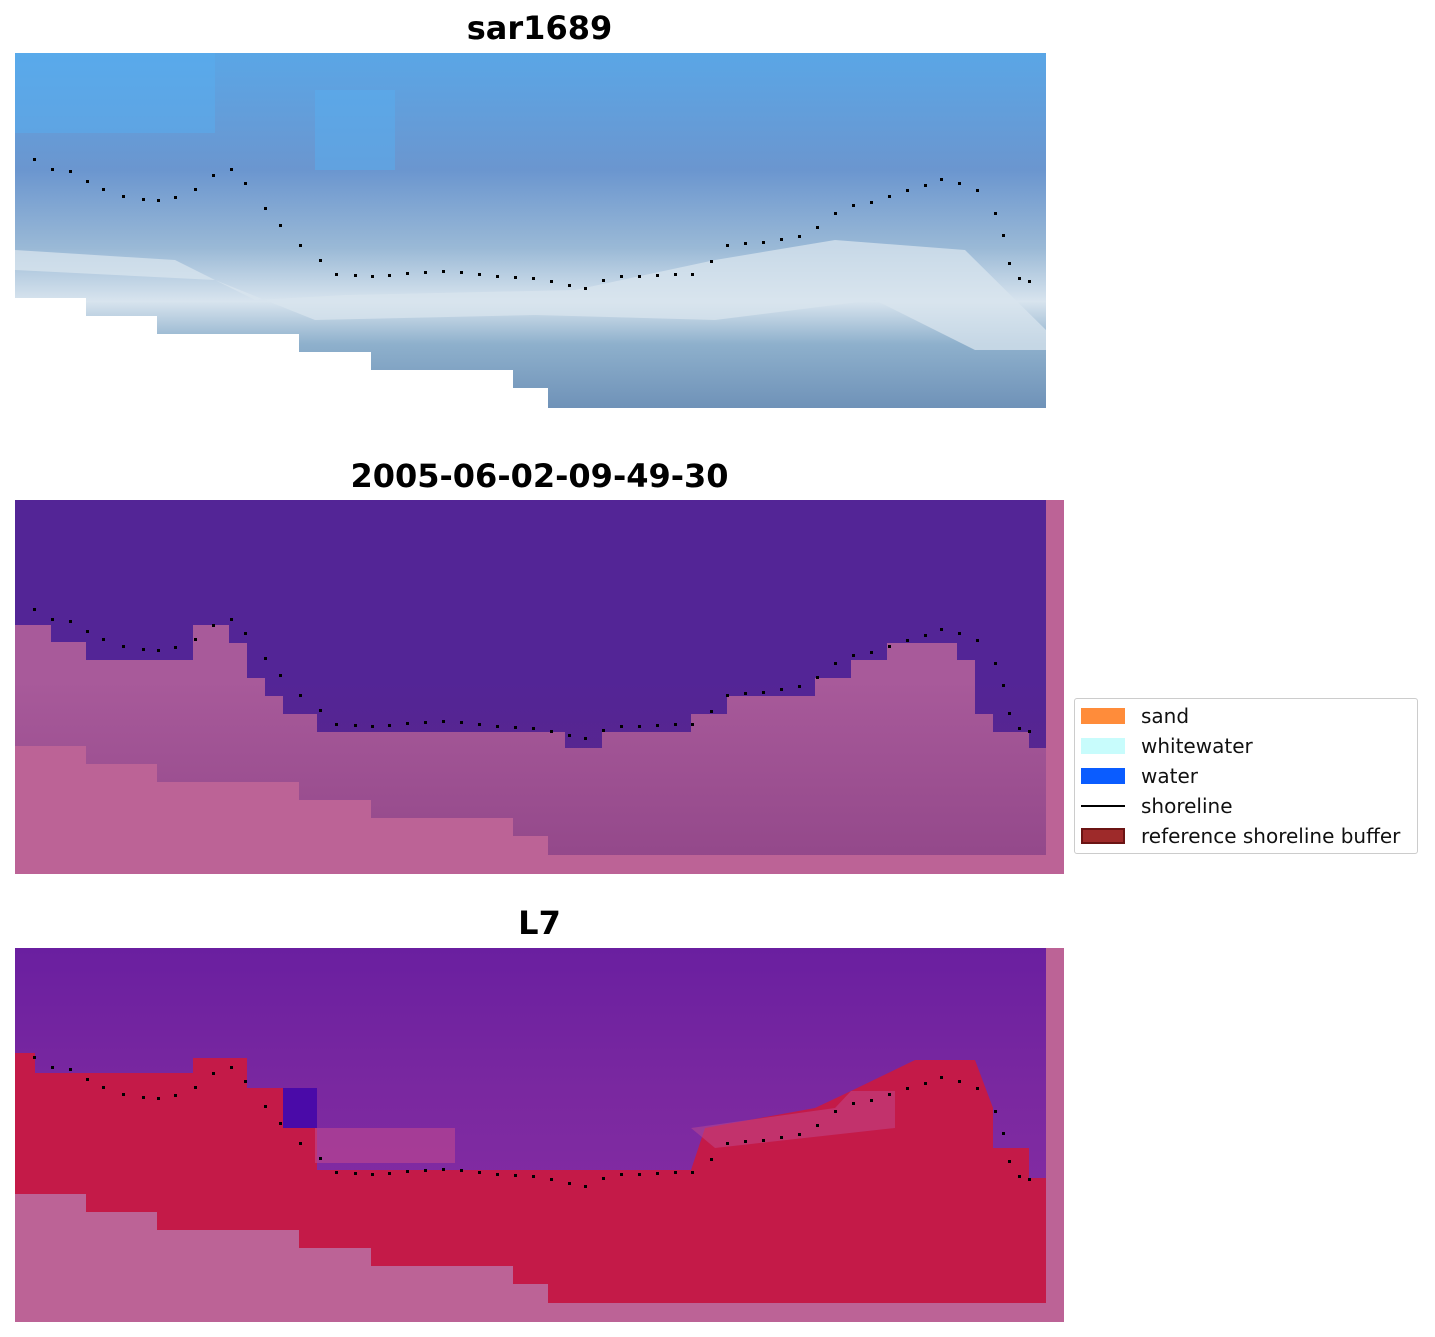 This screenshot has width=1435, height=1337. Describe the element at coordinates (539, 923) in the screenshot. I see `panel-title-ndwi: L7` at that location.